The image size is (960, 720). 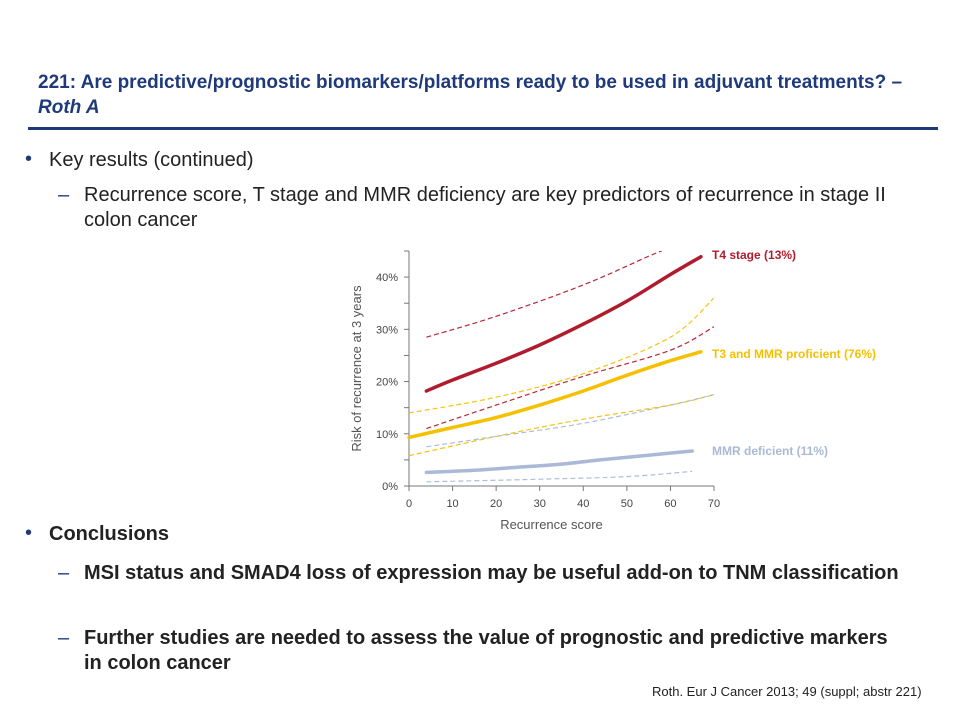 I want to click on x-tick-label: 10, so click(x=452, y=504).